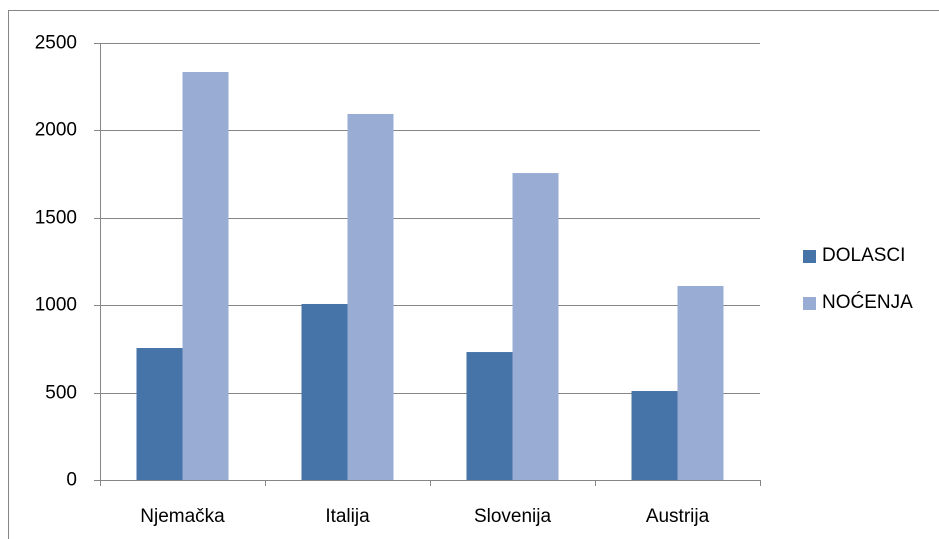 The image size is (939, 539). Describe the element at coordinates (182, 516) in the screenshot. I see `x-tick-label: Njemačka` at that location.